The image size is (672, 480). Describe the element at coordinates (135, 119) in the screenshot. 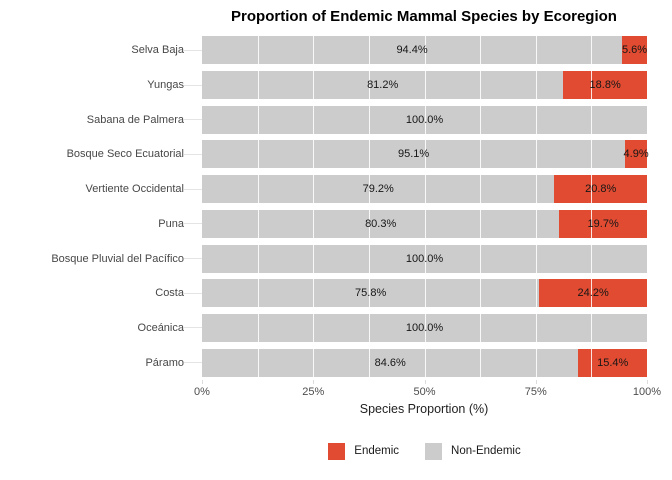

I see `category-label: Sabana de Palmera` at that location.